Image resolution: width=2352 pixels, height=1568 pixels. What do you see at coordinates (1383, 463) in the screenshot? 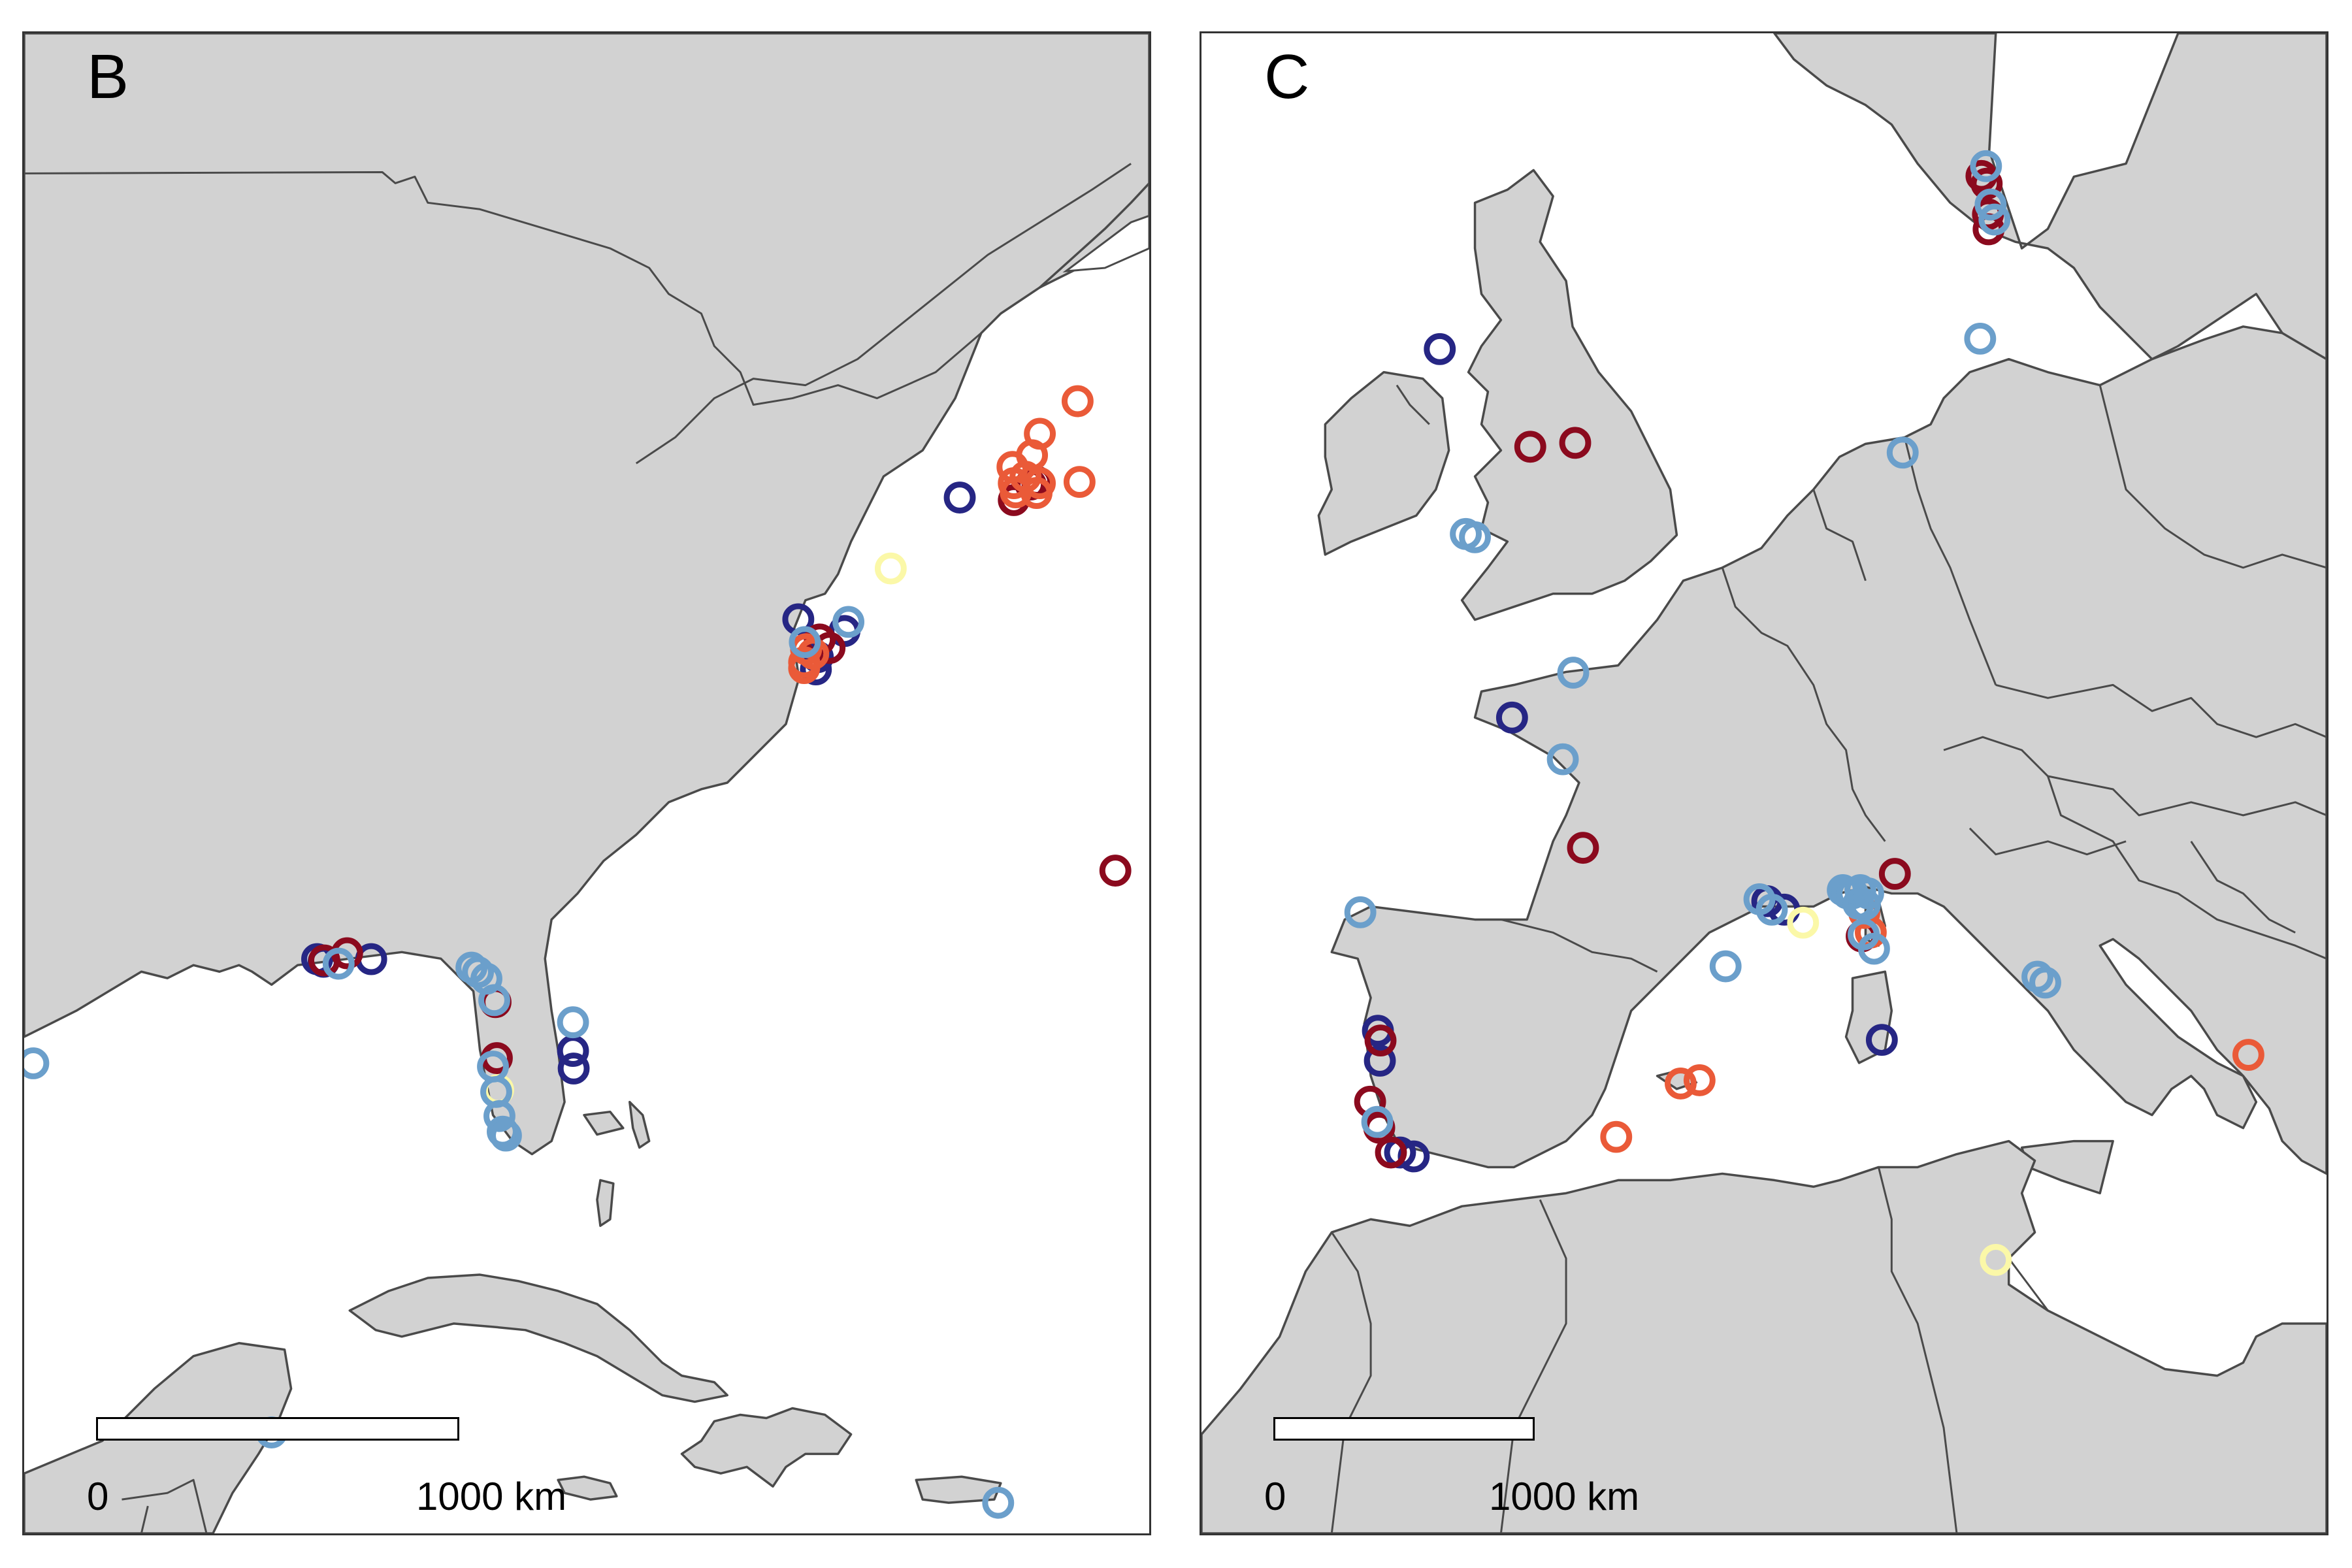
I see `ireland` at bounding box center [1383, 463].